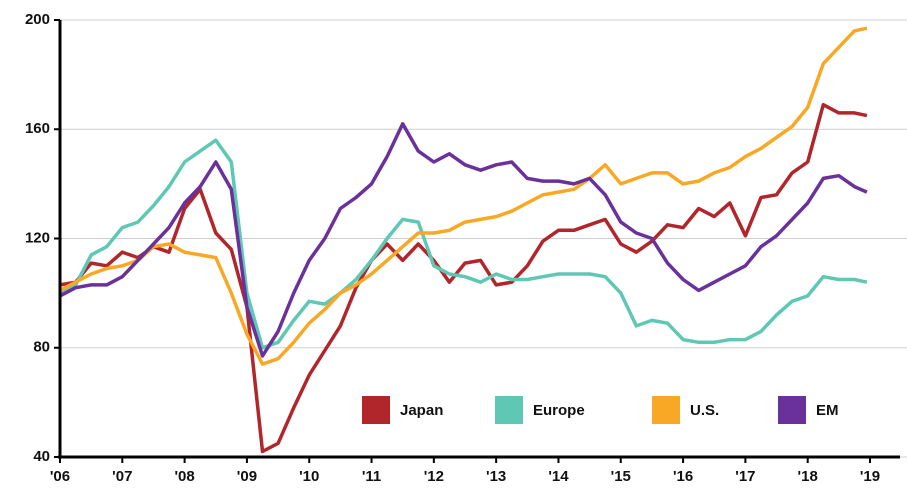 The height and width of the screenshot is (497, 907). I want to click on legend-label: Japan, so click(421, 410).